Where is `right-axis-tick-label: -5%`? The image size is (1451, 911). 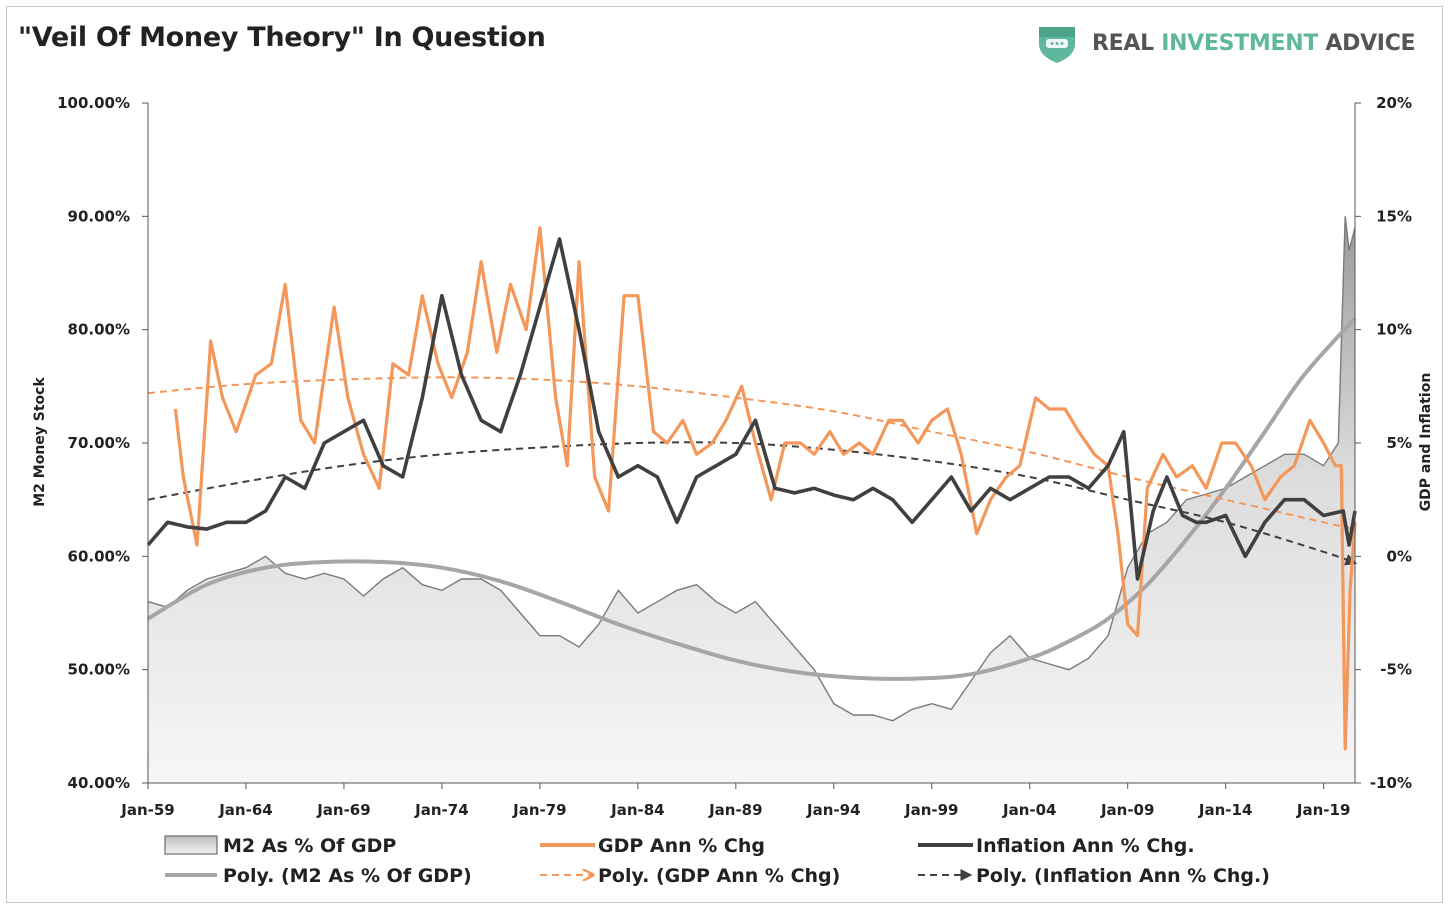
right-axis-tick-label: -5% is located at coordinates (1396, 670).